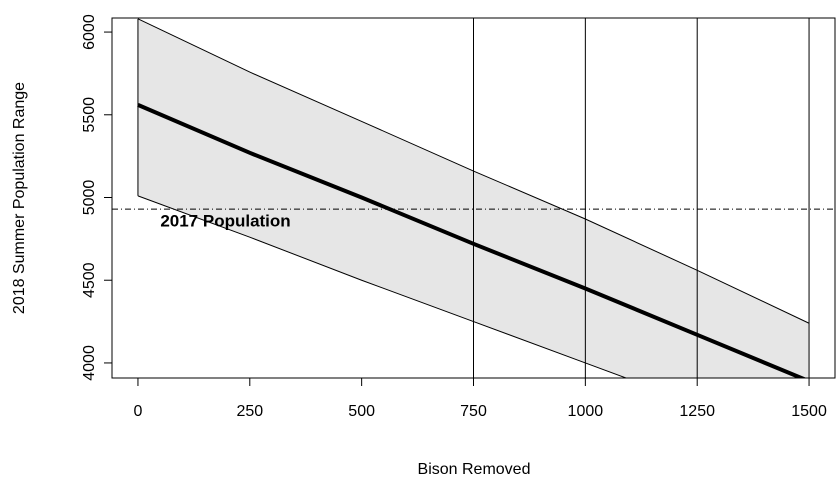  Describe the element at coordinates (249, 411) in the screenshot. I see `x-tick-label: 250` at that location.